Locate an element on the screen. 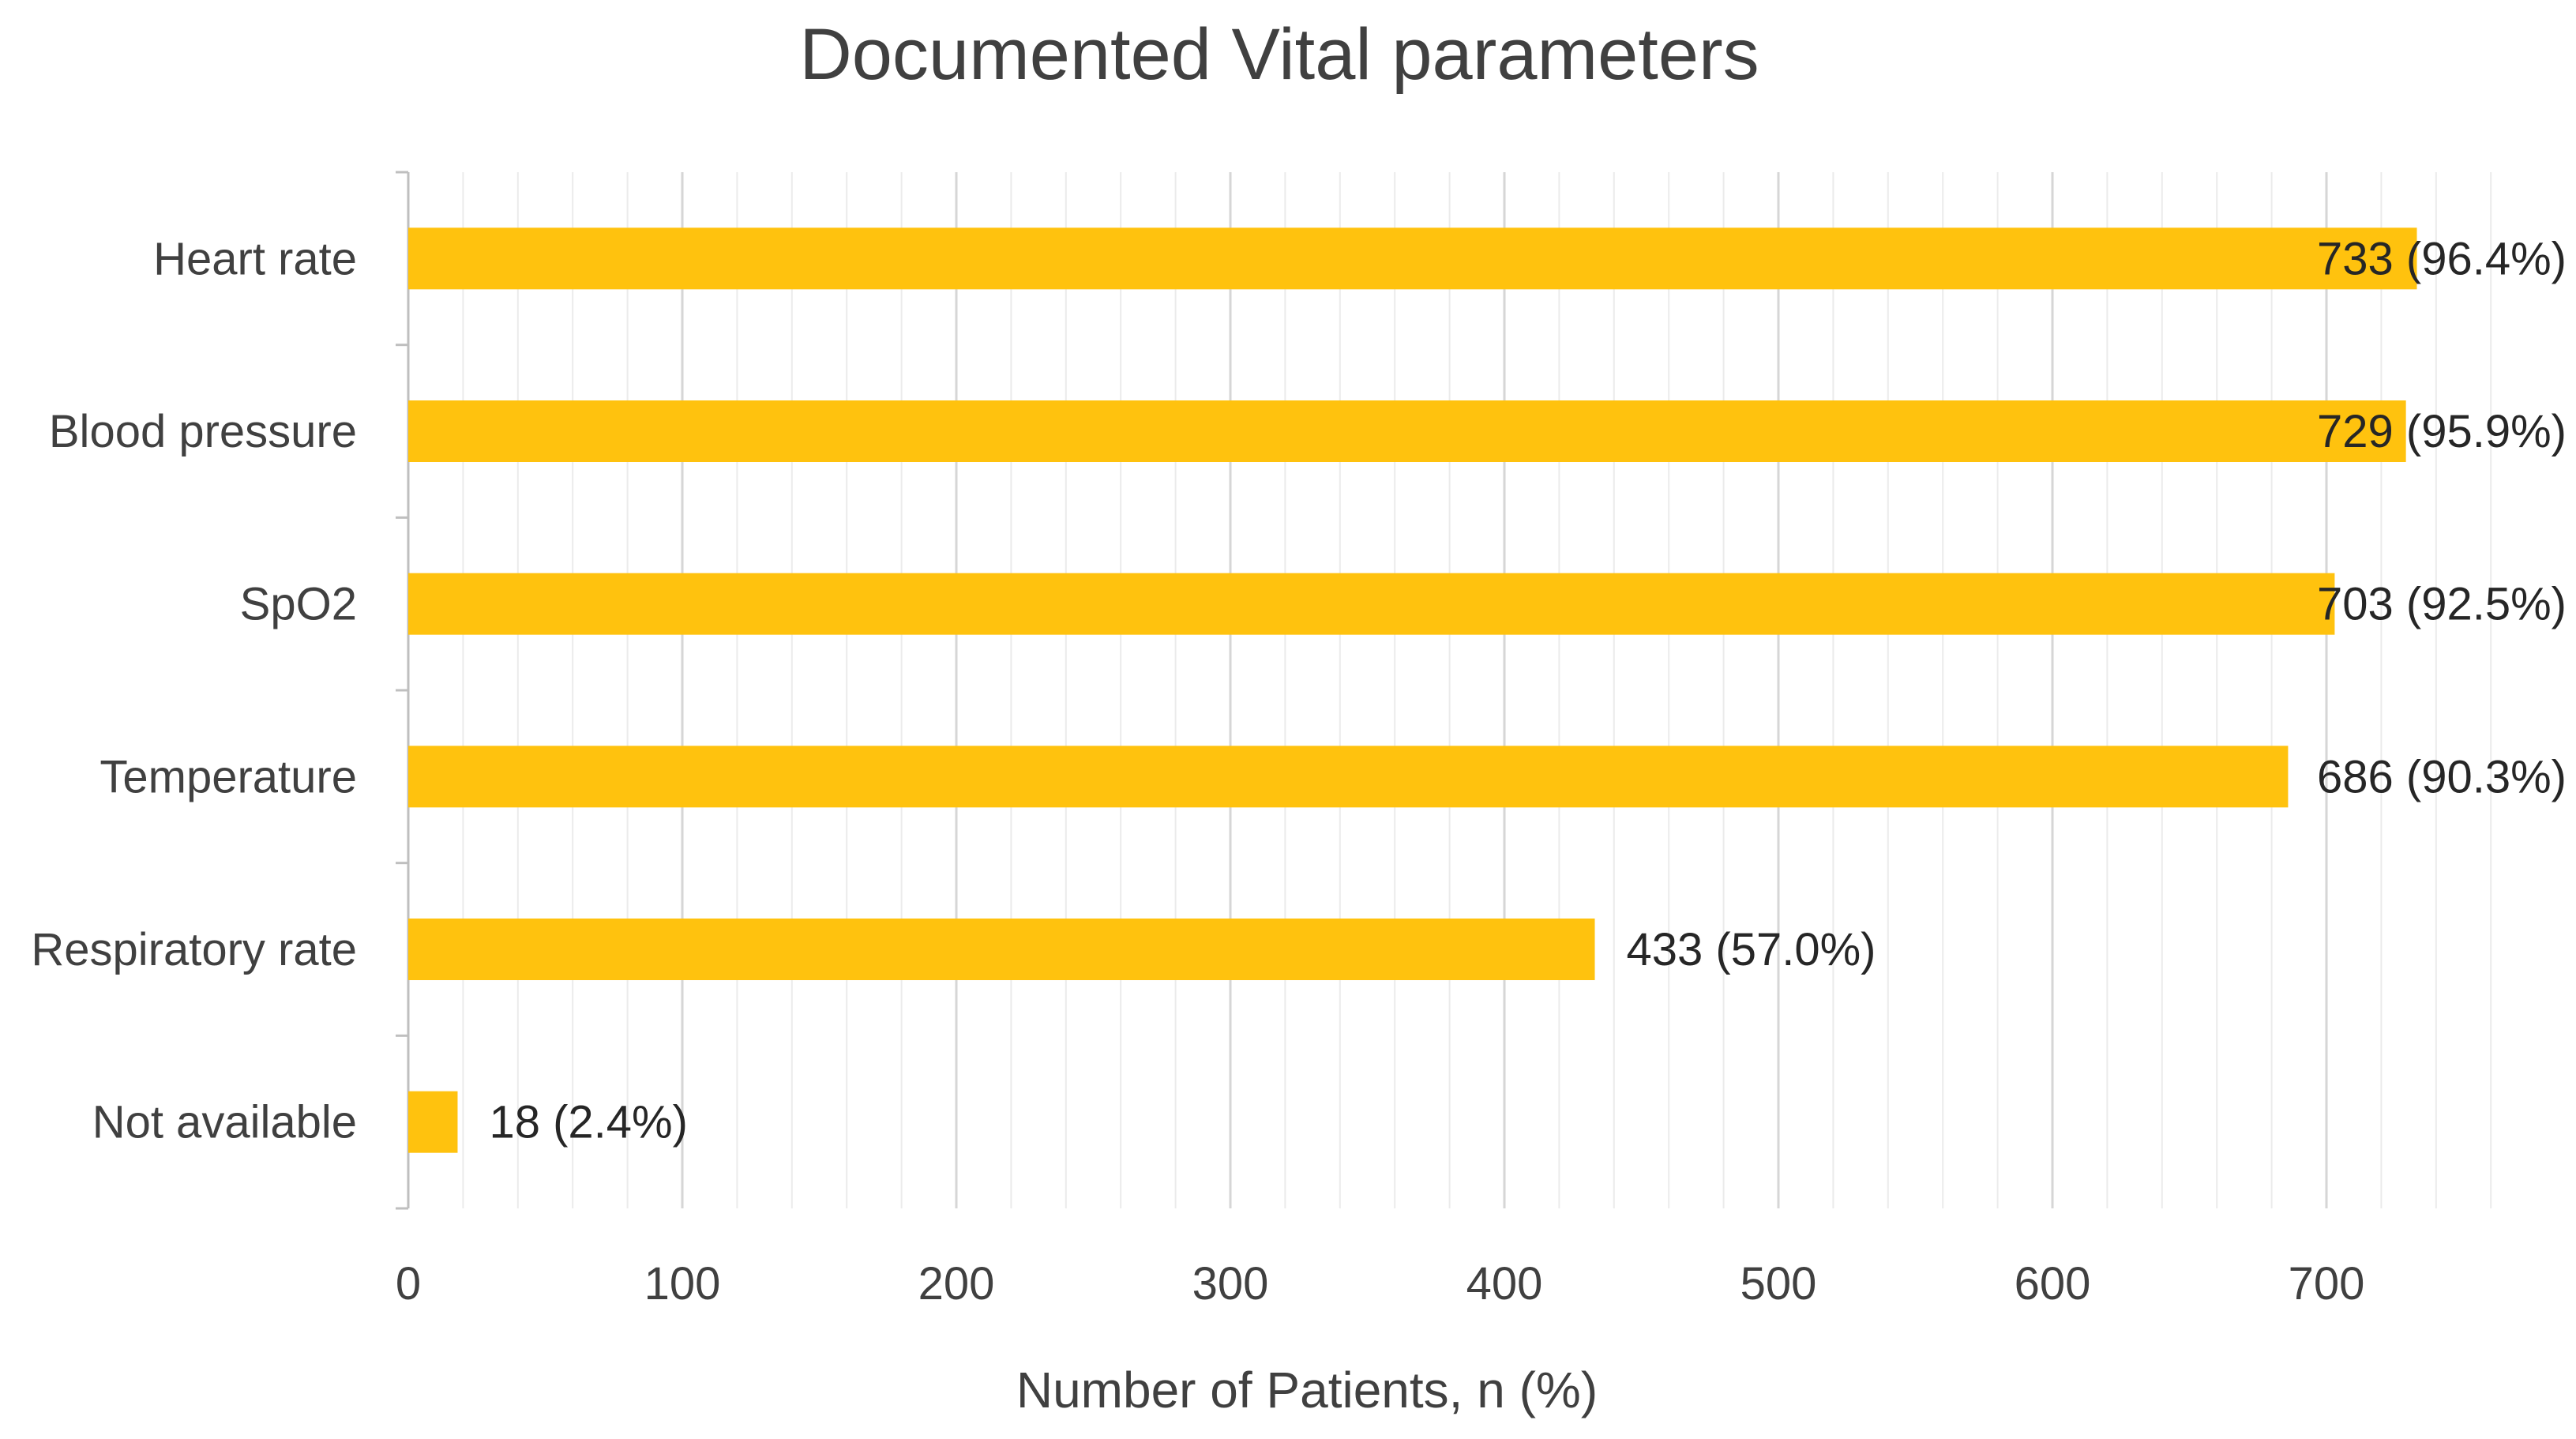 This screenshot has height=1439, width=2576. category-label: Heart rate is located at coordinates (255, 259).